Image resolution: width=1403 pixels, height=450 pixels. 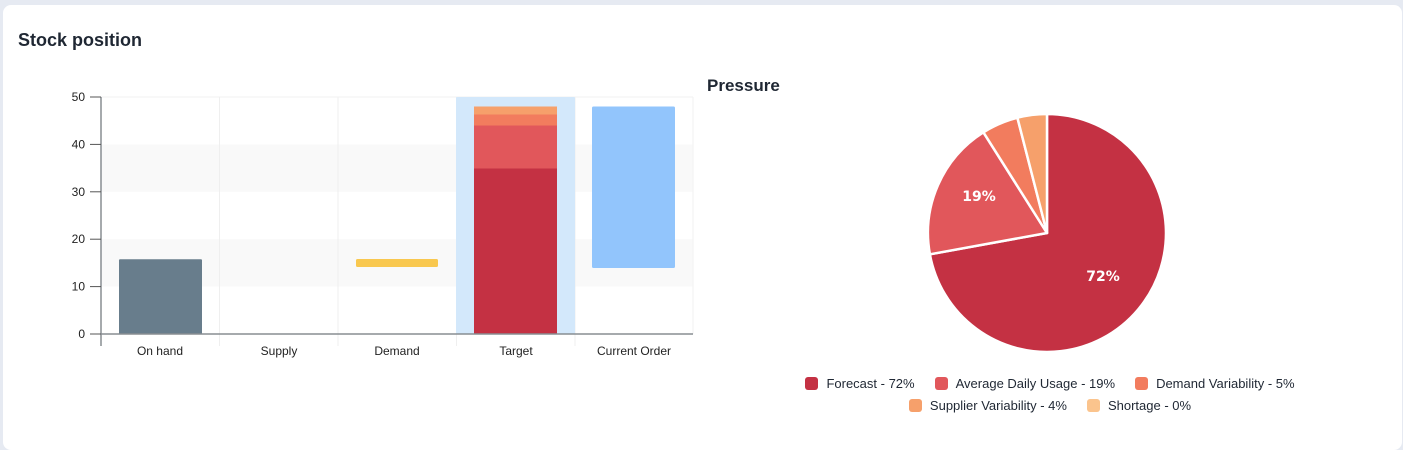 I want to click on bar-demand, so click(x=397, y=263).